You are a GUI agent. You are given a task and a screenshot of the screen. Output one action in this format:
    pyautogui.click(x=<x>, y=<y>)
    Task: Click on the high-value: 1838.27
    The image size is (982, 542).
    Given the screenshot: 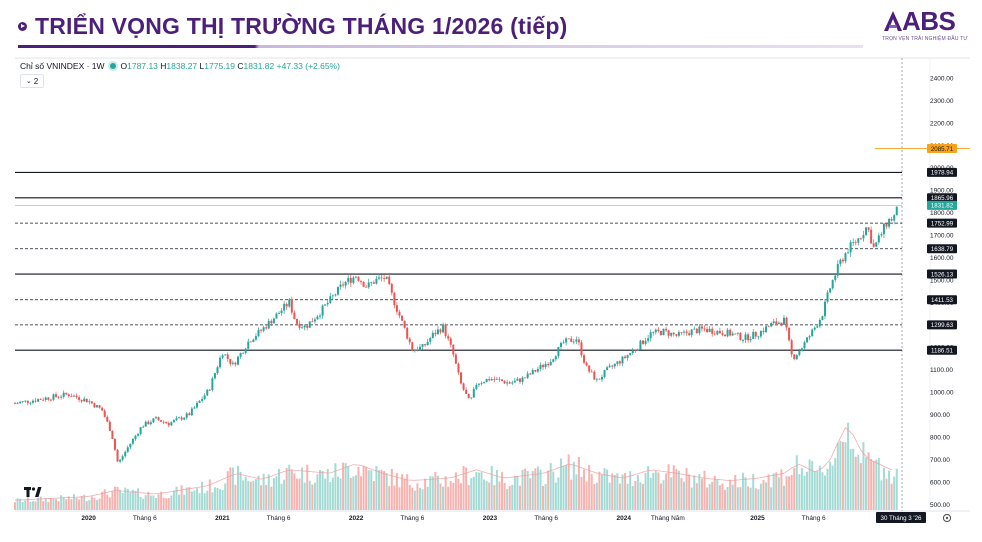 What is the action you would take?
    pyautogui.click(x=182, y=66)
    